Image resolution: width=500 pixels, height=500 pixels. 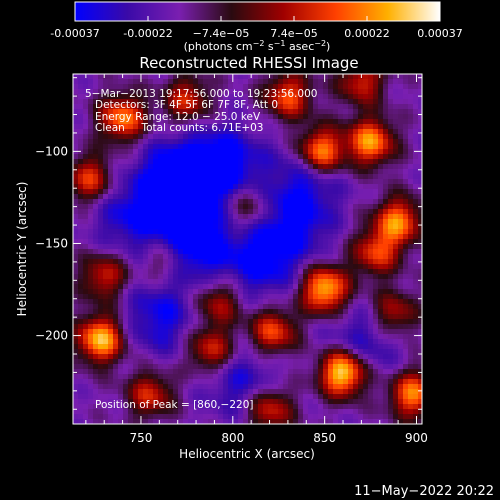 I want to click on y-tick-label: −150, so click(x=51, y=243).